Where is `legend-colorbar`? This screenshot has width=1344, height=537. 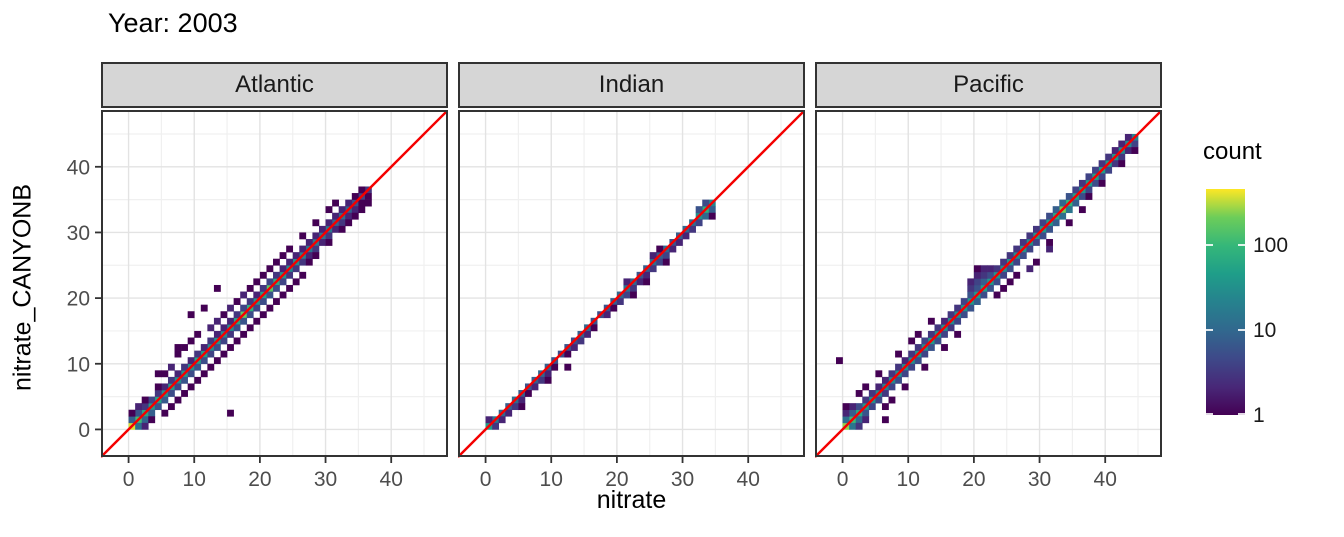 legend-colorbar is located at coordinates (1225, 302).